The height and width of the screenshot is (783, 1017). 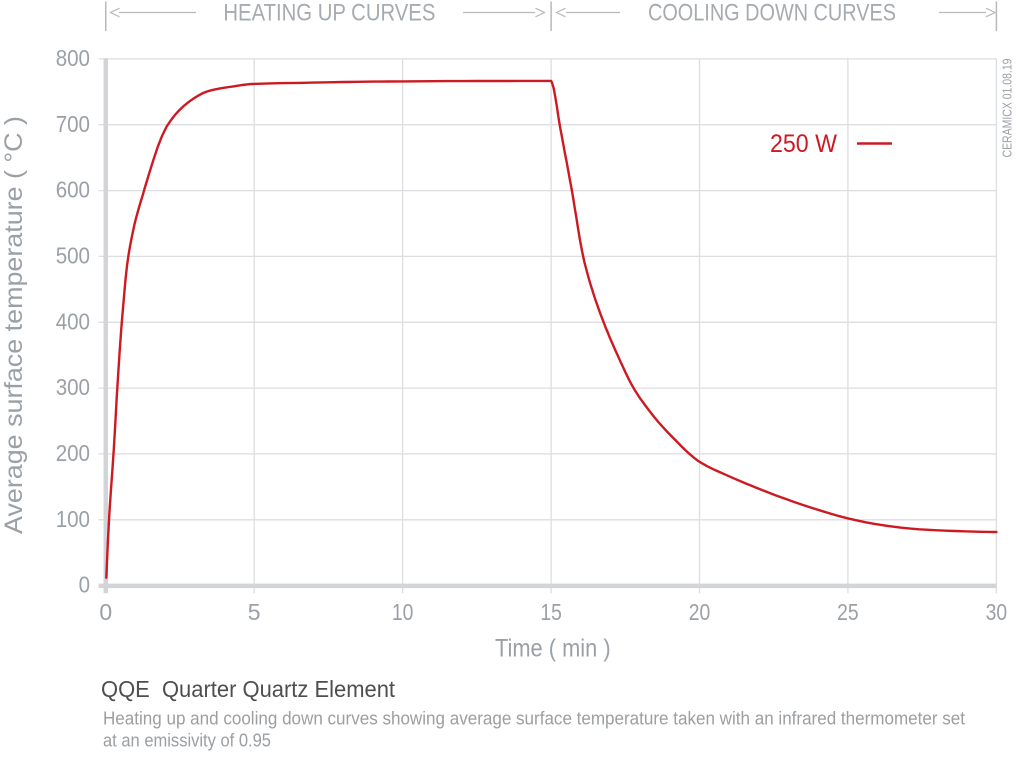 What do you see at coordinates (187, 740) in the screenshot?
I see `svg-text: at an emissivity of 0.95` at bounding box center [187, 740].